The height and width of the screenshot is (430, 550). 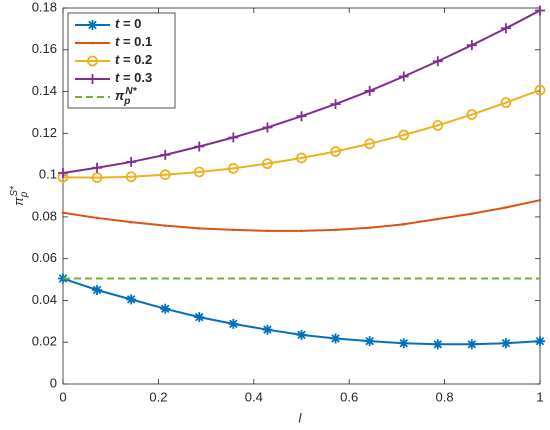 What do you see at coordinates (44, 299) in the screenshot?
I see `y-tick-label: 0.04` at bounding box center [44, 299].